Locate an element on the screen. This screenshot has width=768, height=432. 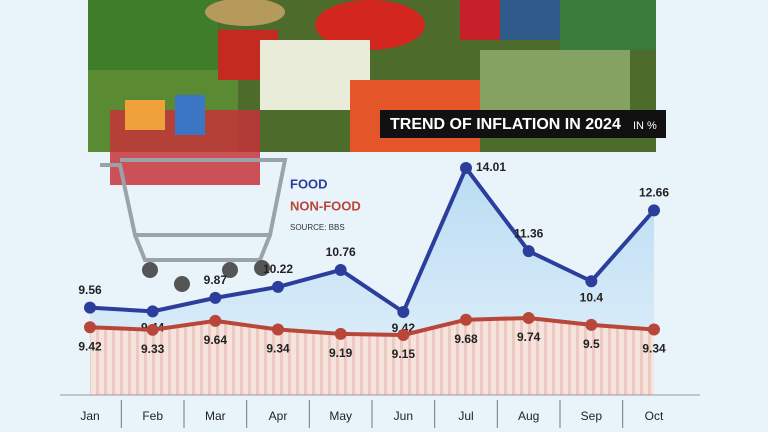
x-tick-label: Jan is located at coordinates (89, 416).